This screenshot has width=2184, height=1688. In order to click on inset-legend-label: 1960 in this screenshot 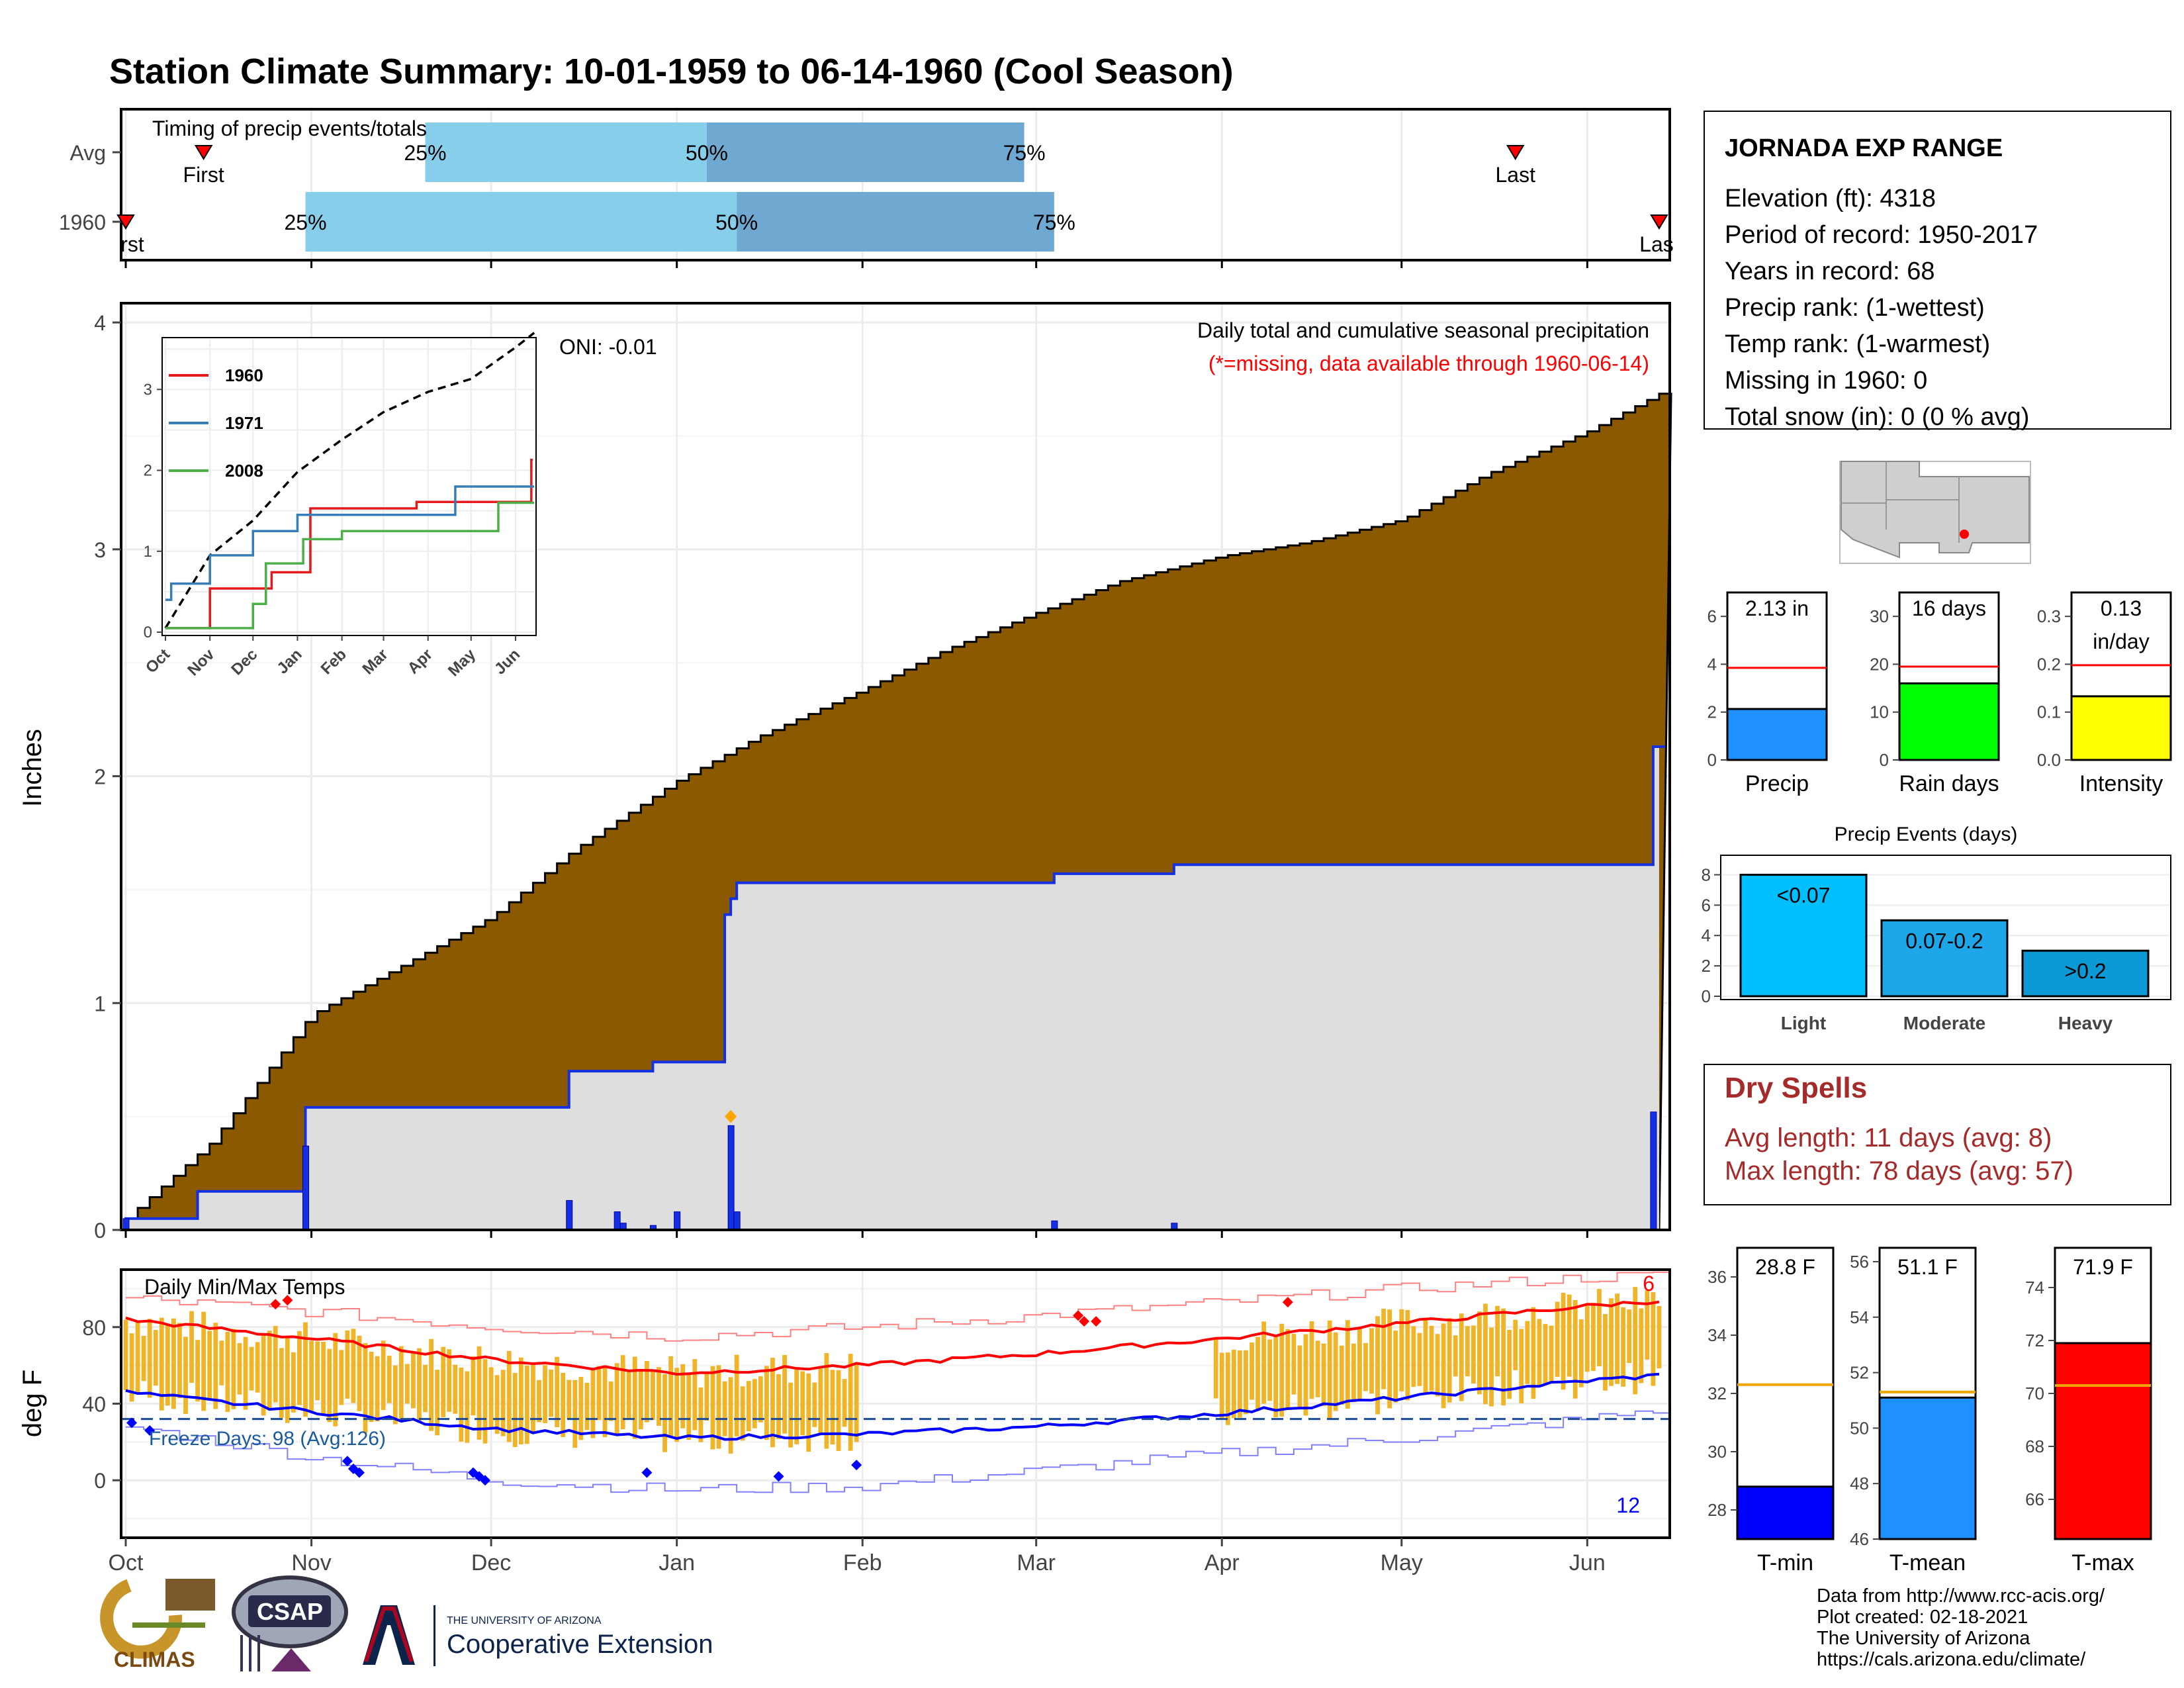, I will do `click(244, 375)`.